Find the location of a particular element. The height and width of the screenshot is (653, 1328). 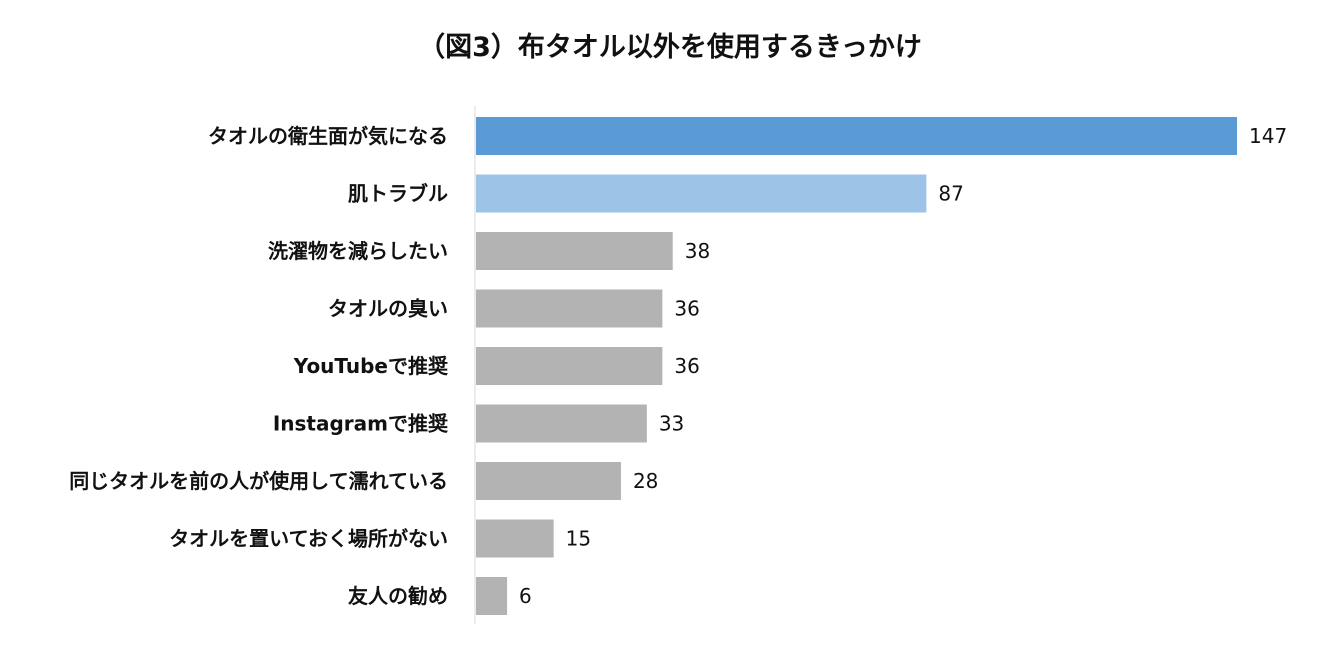

category-label-1: タオルの衛生面が気になる is located at coordinates (328, 136).